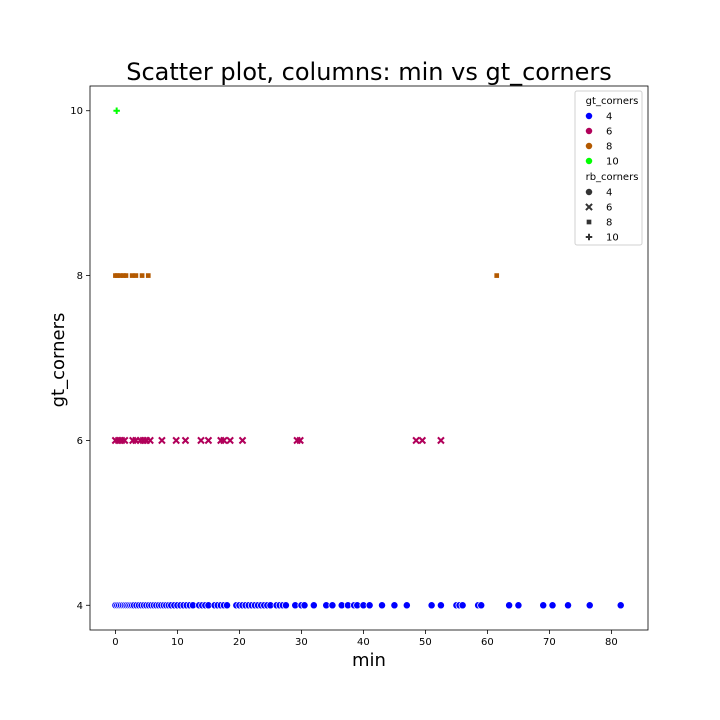  I want to click on x-tick-label: 70, so click(549, 642).